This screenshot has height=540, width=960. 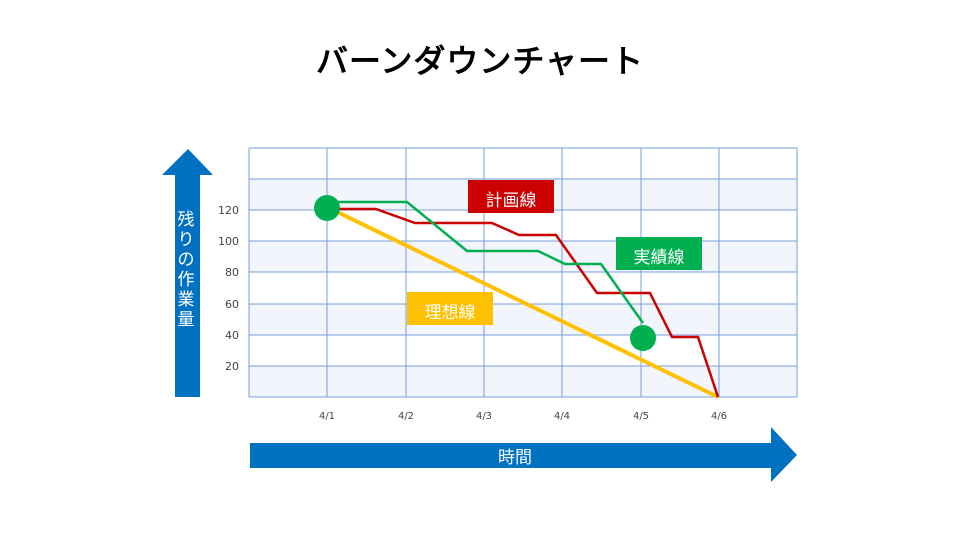 What do you see at coordinates (562, 416) in the screenshot?
I see `svg-text: 4/4` at bounding box center [562, 416].